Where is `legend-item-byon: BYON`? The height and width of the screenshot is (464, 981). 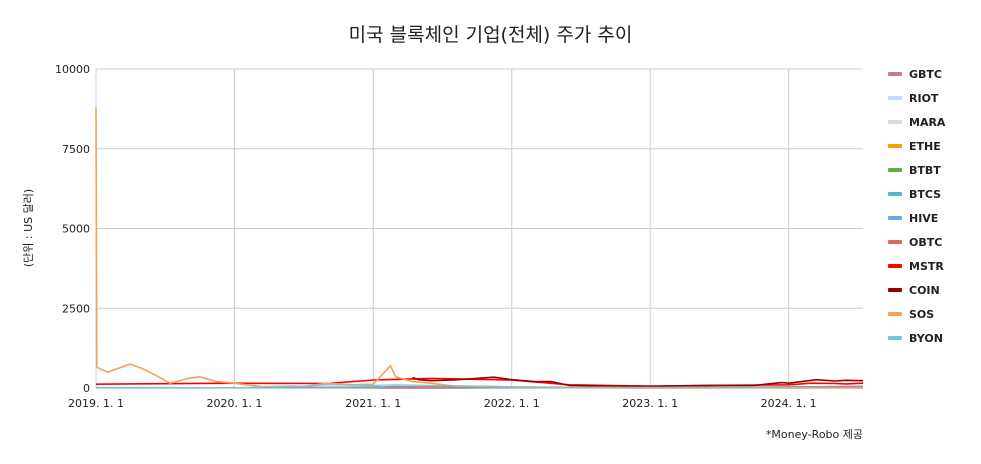
legend-item-byon: BYON is located at coordinates (933, 338).